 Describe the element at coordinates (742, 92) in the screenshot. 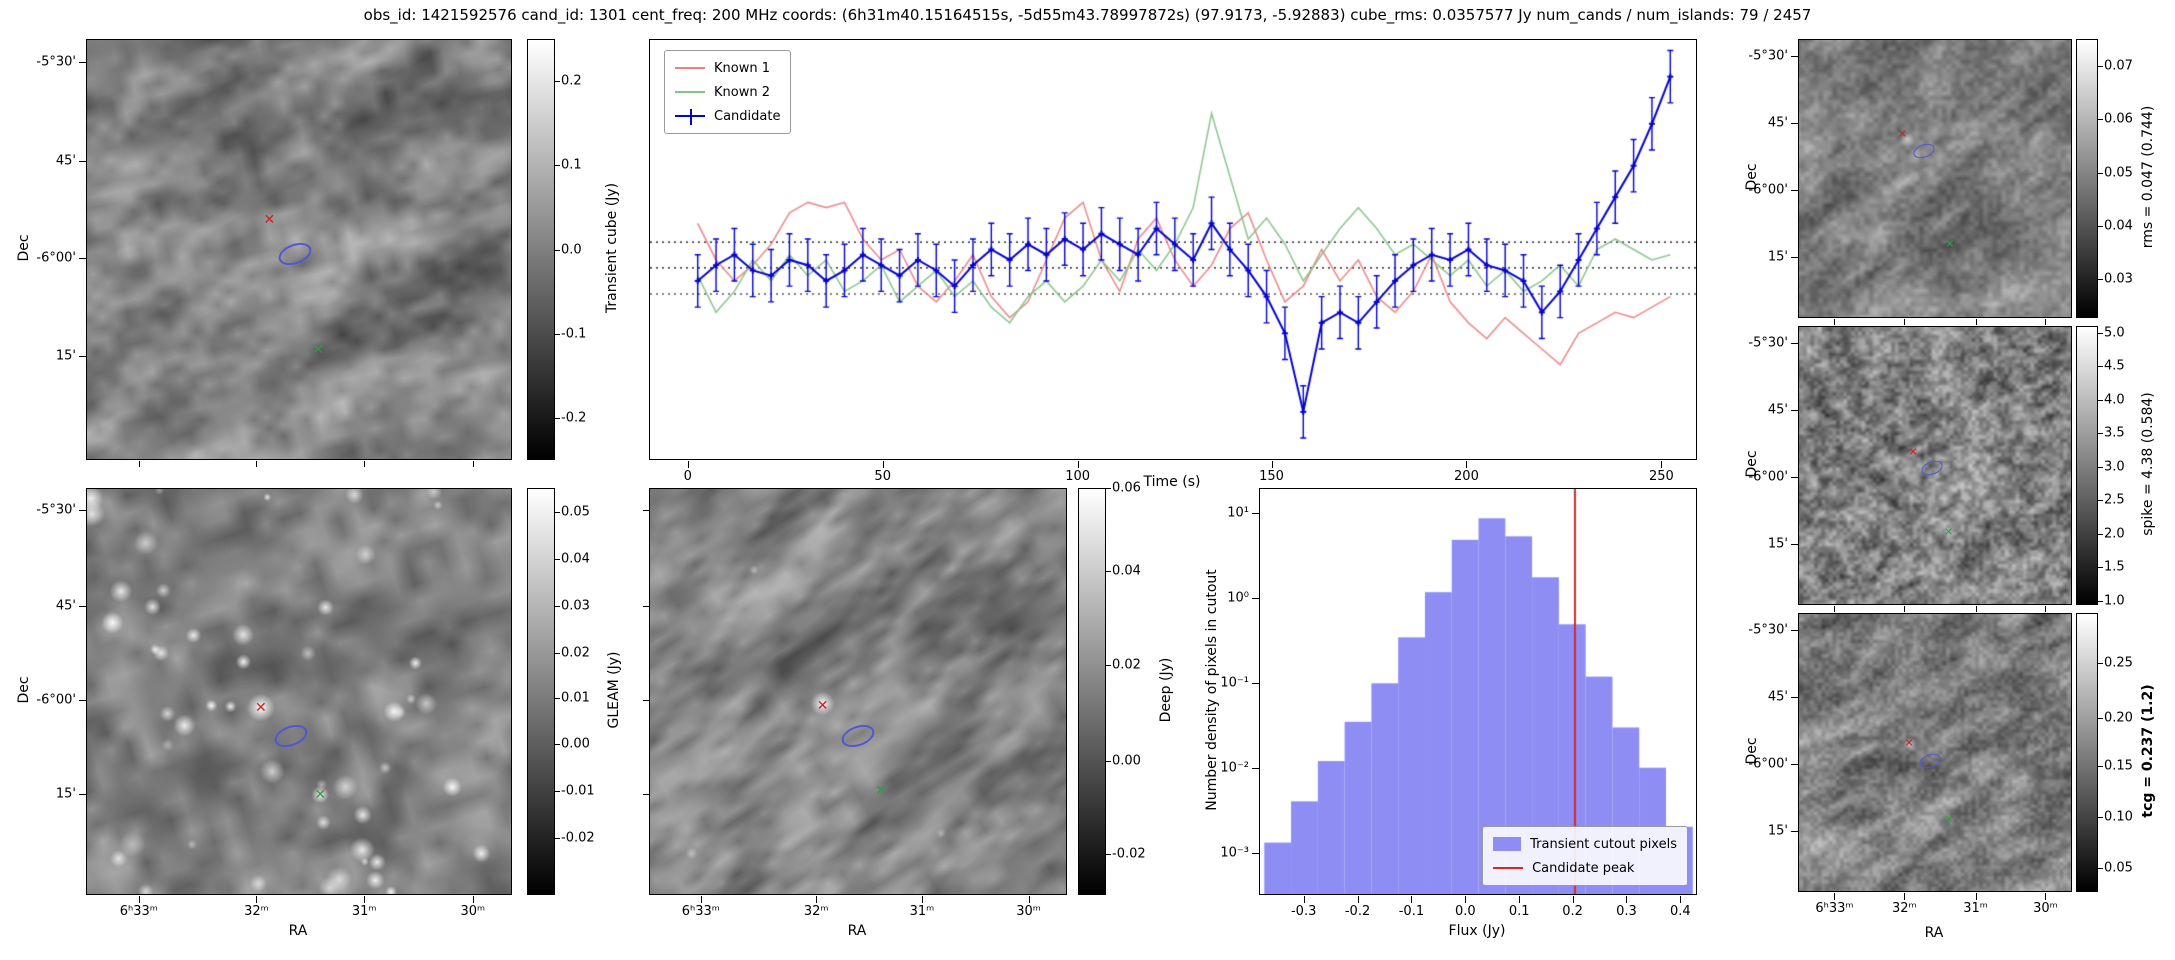

I see `legend-label-known2: Known 2` at that location.